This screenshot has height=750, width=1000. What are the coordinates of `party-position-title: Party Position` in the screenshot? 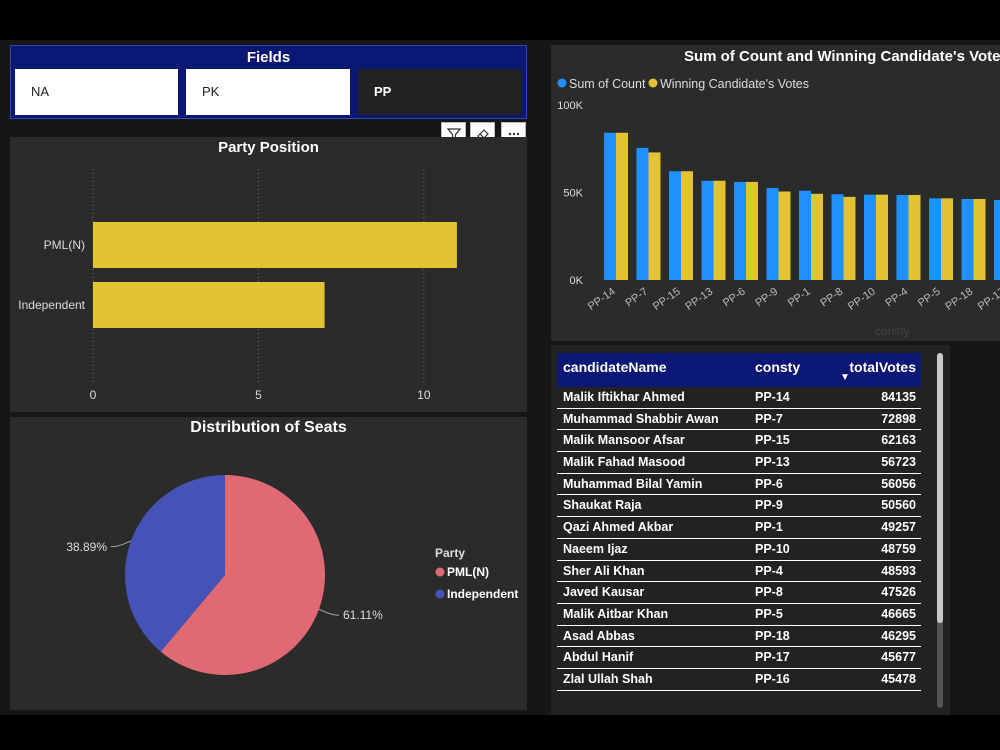 It's located at (268, 147).